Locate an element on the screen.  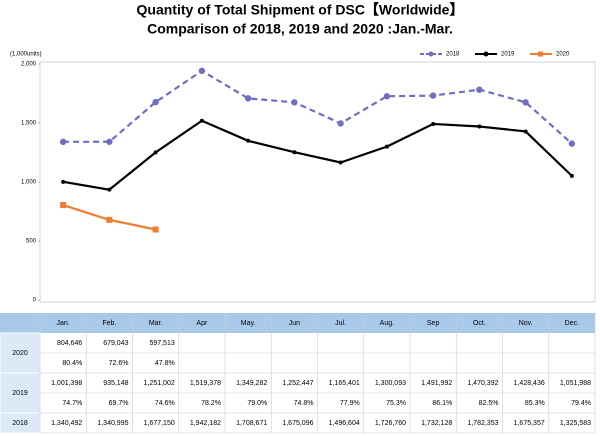
cell-value: 74.7% is located at coordinates (72, 403).